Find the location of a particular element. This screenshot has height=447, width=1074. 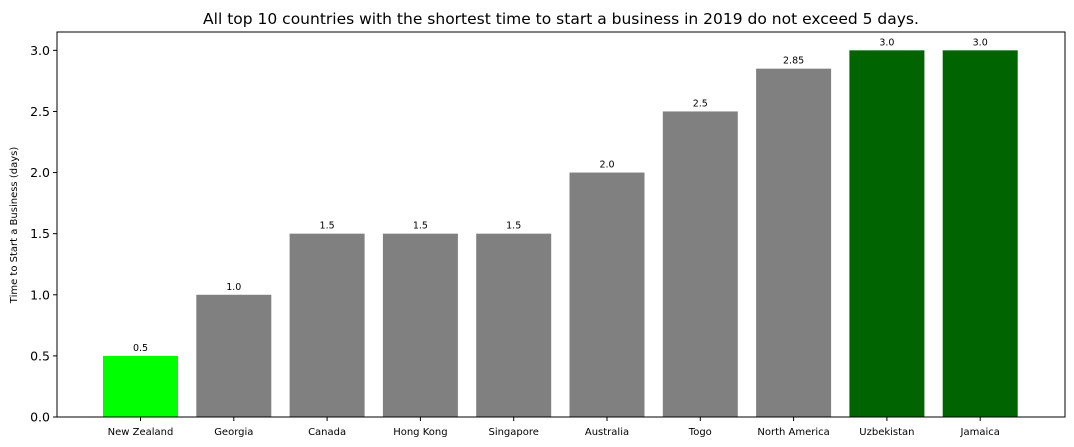

bar-value-label: 2.5 is located at coordinates (700, 103).